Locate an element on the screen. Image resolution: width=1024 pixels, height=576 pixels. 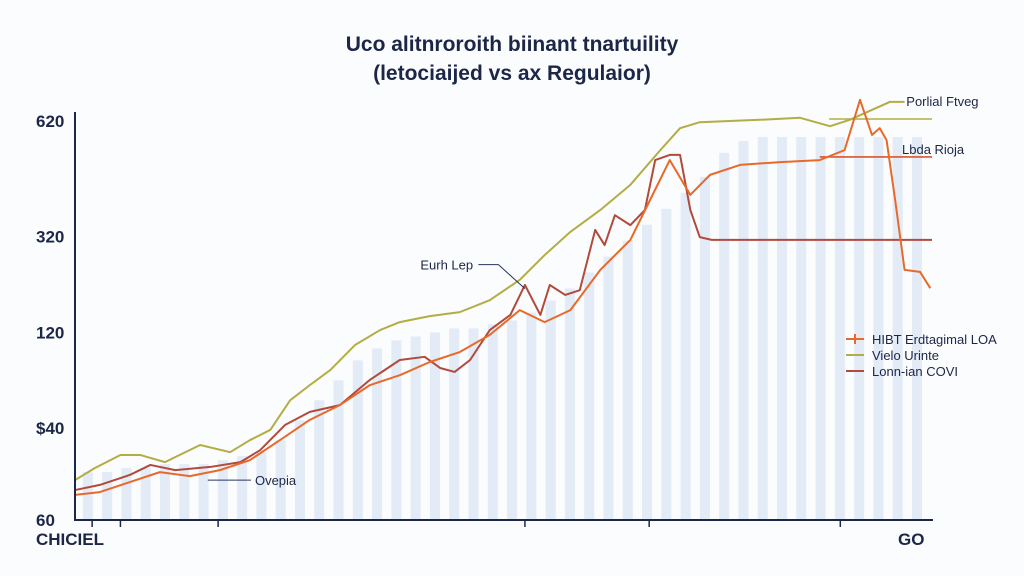
y-tick-label: 620 is located at coordinates (50, 121).